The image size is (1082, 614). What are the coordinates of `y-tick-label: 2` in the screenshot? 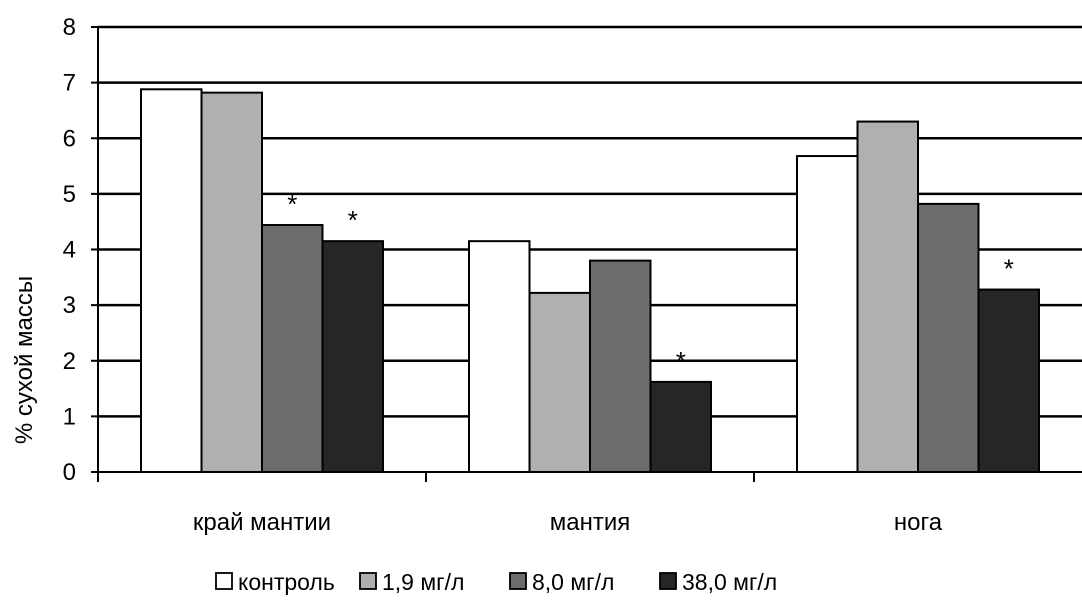 It's located at (69, 361).